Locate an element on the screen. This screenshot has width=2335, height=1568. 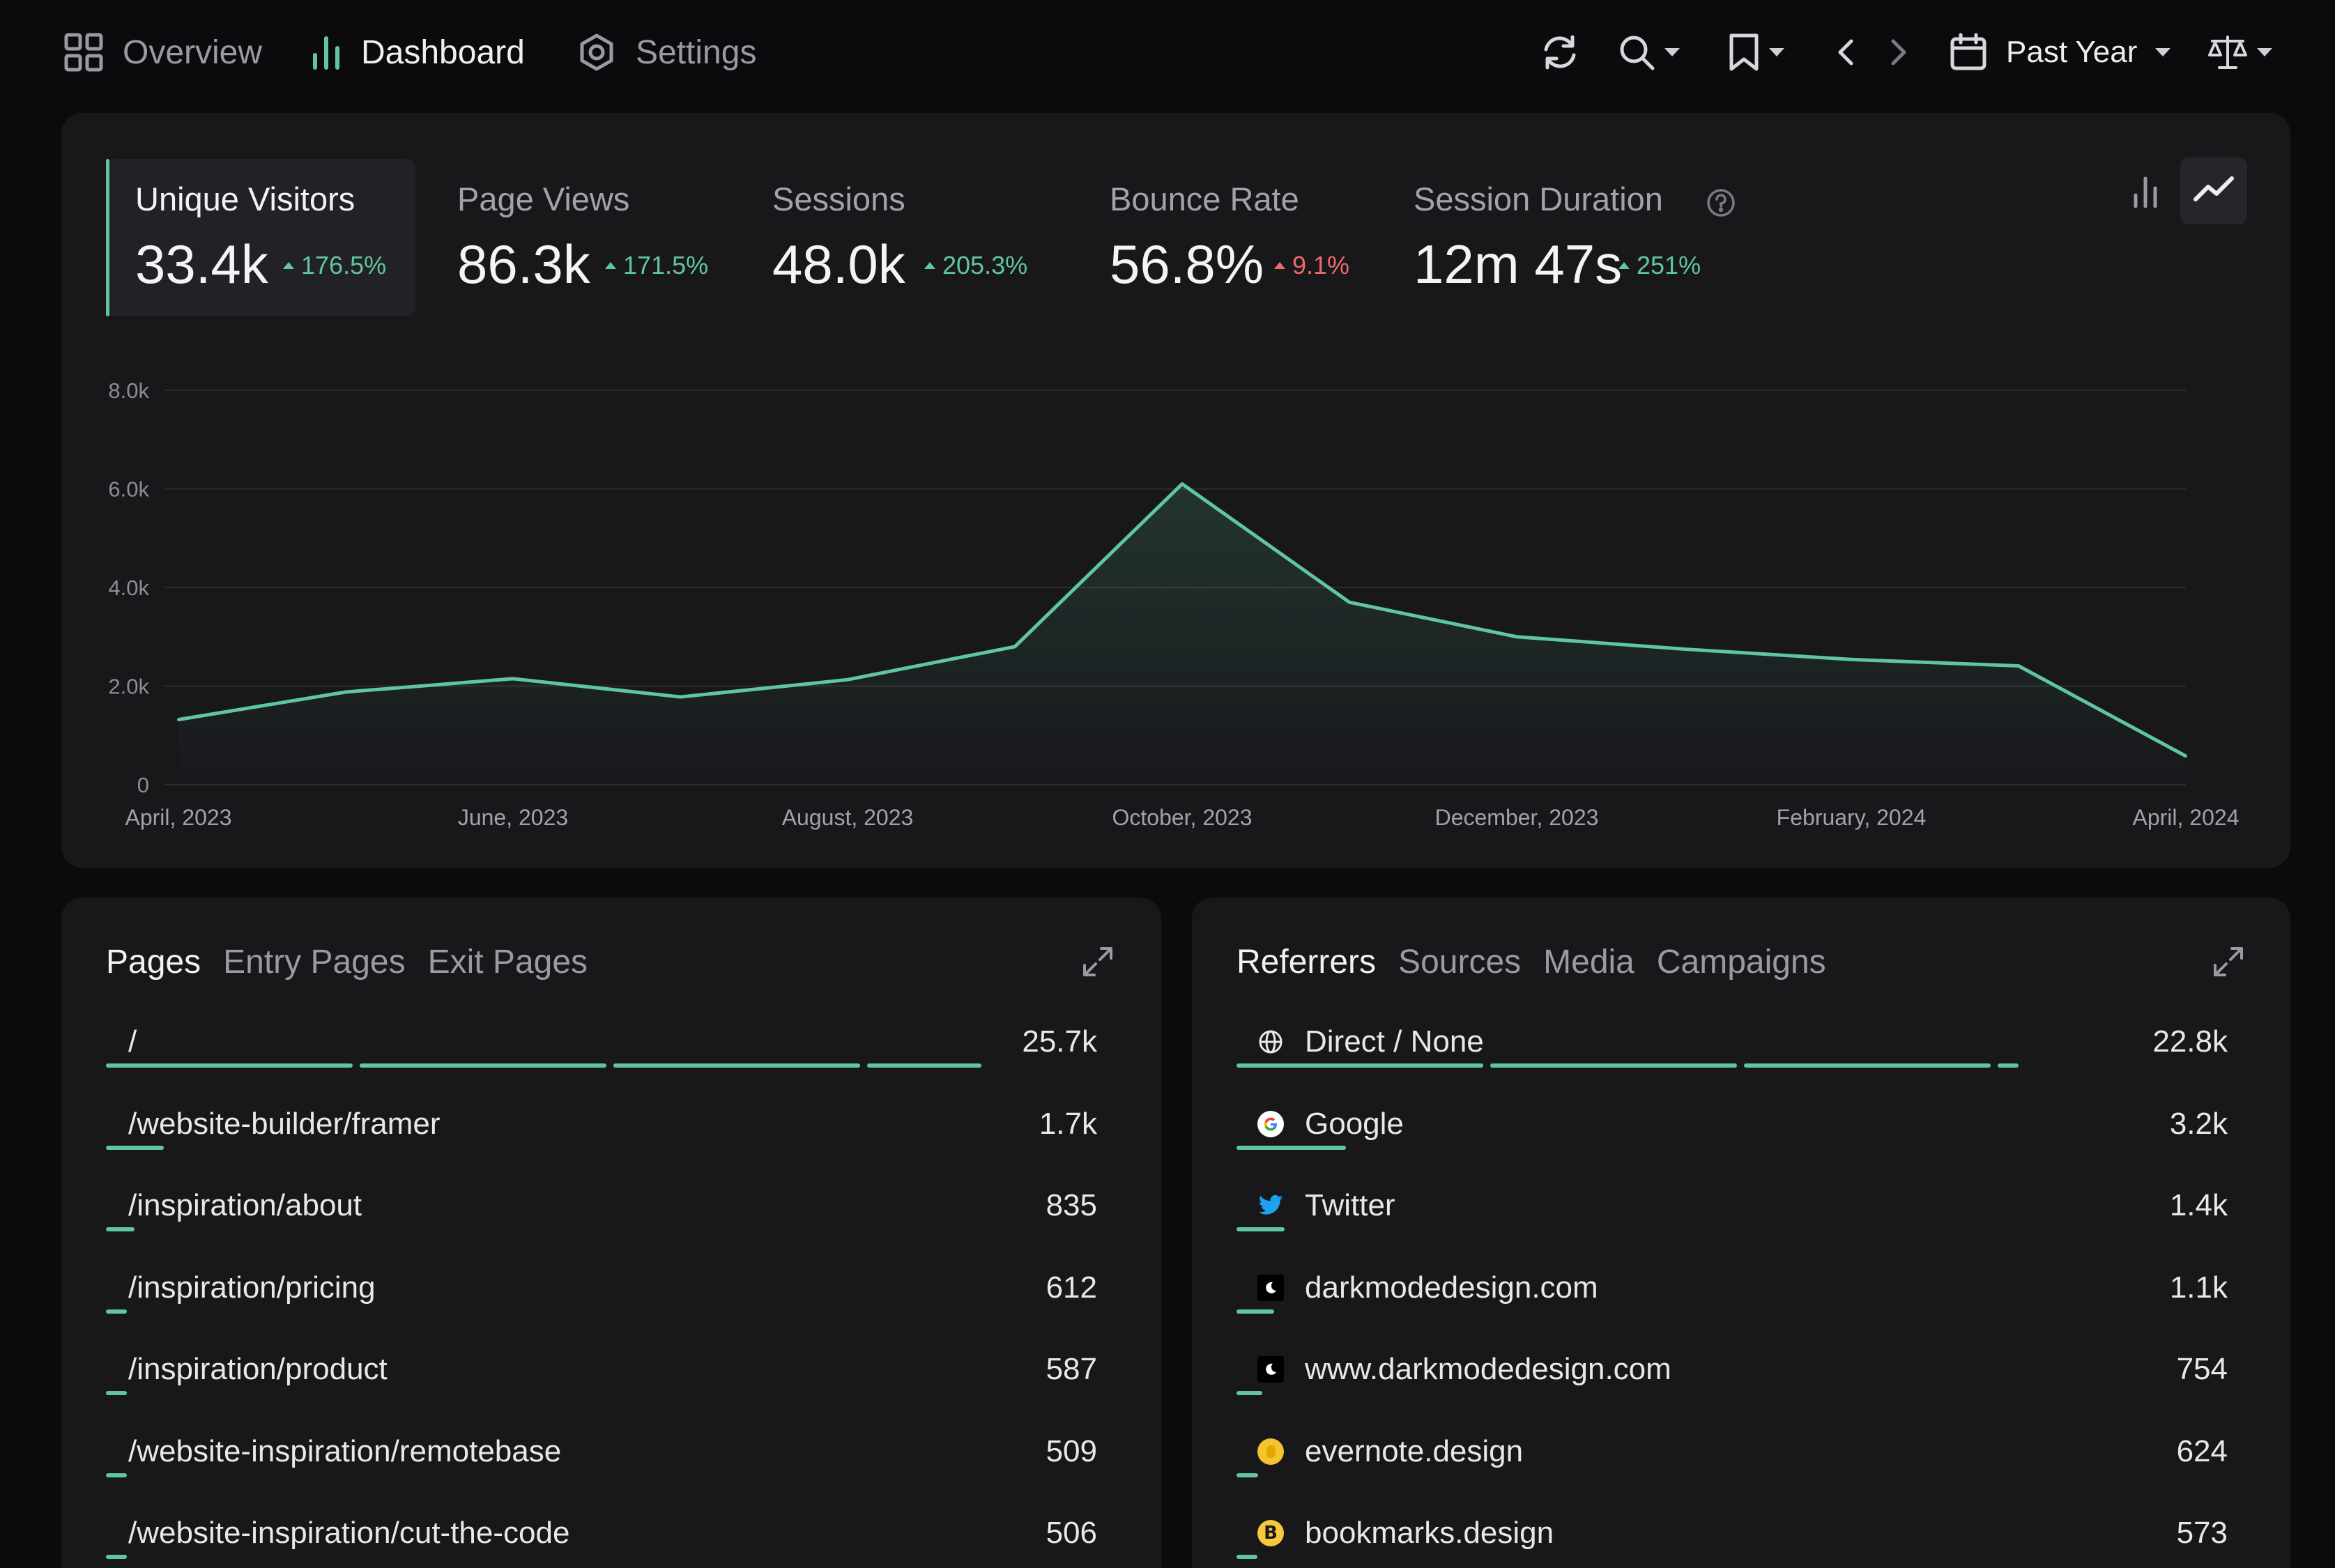
previous-period-button is located at coordinates (1846, 52).